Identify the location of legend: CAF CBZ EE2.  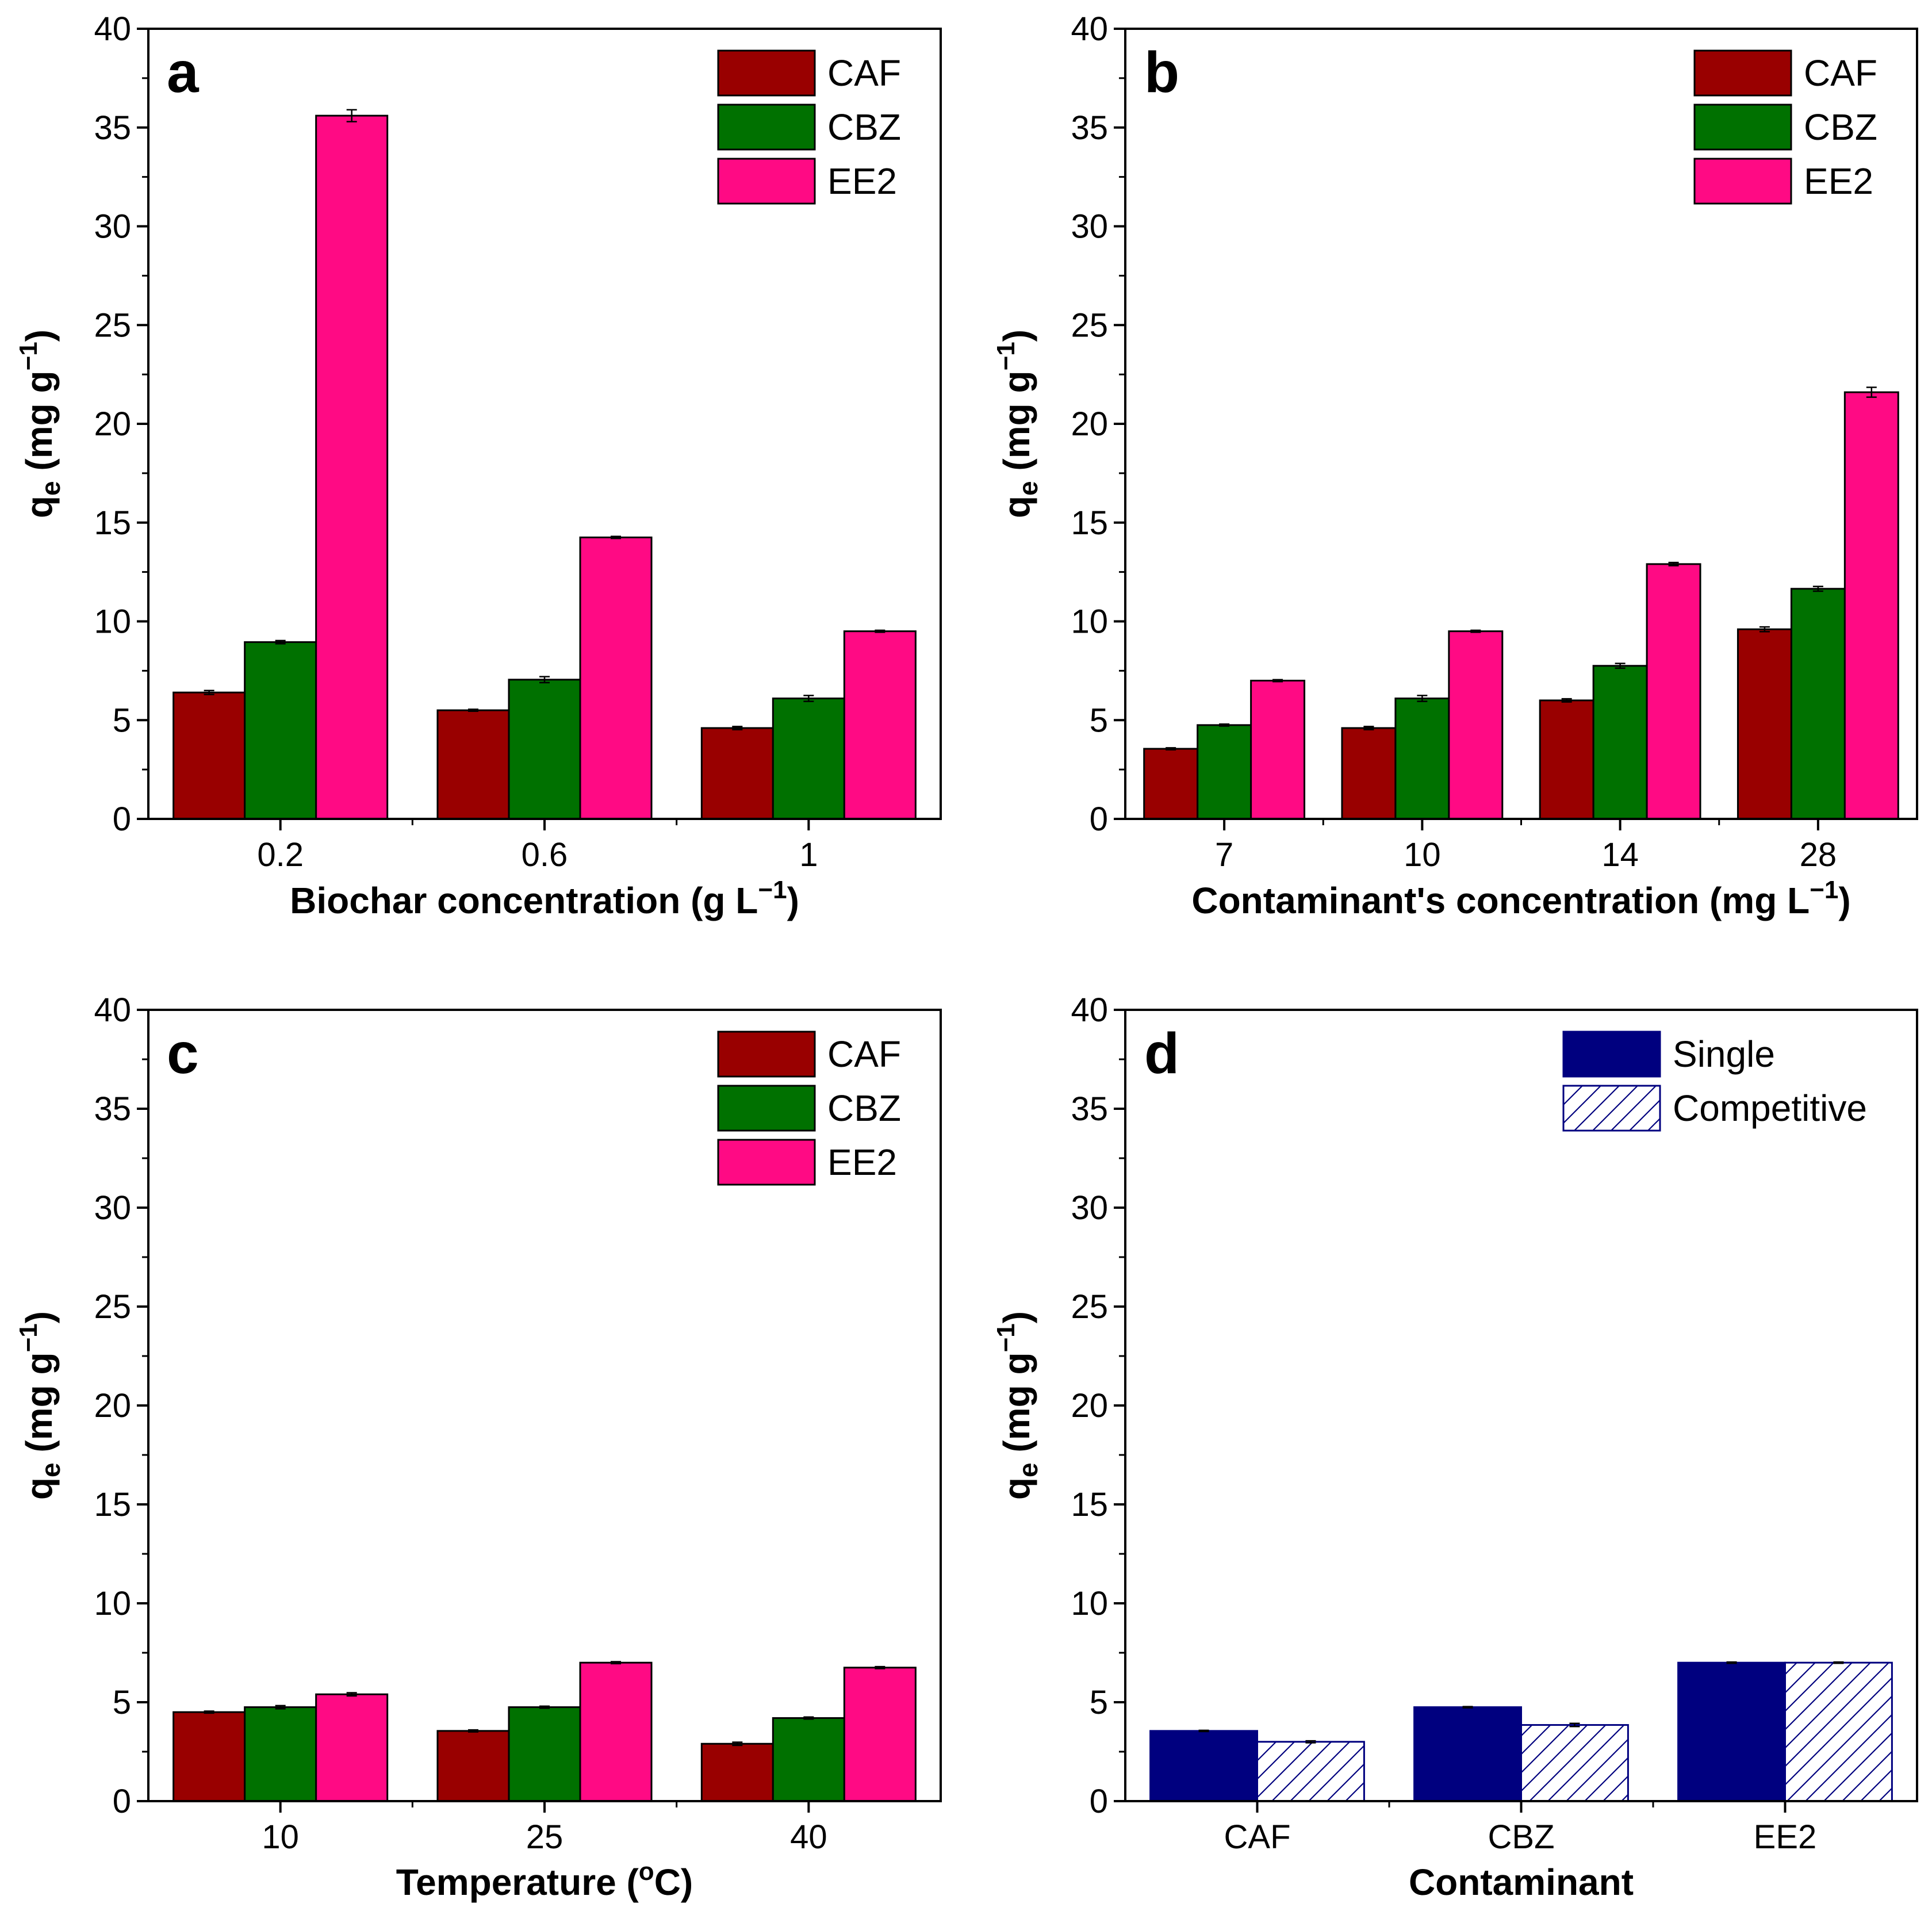
(809, 127).